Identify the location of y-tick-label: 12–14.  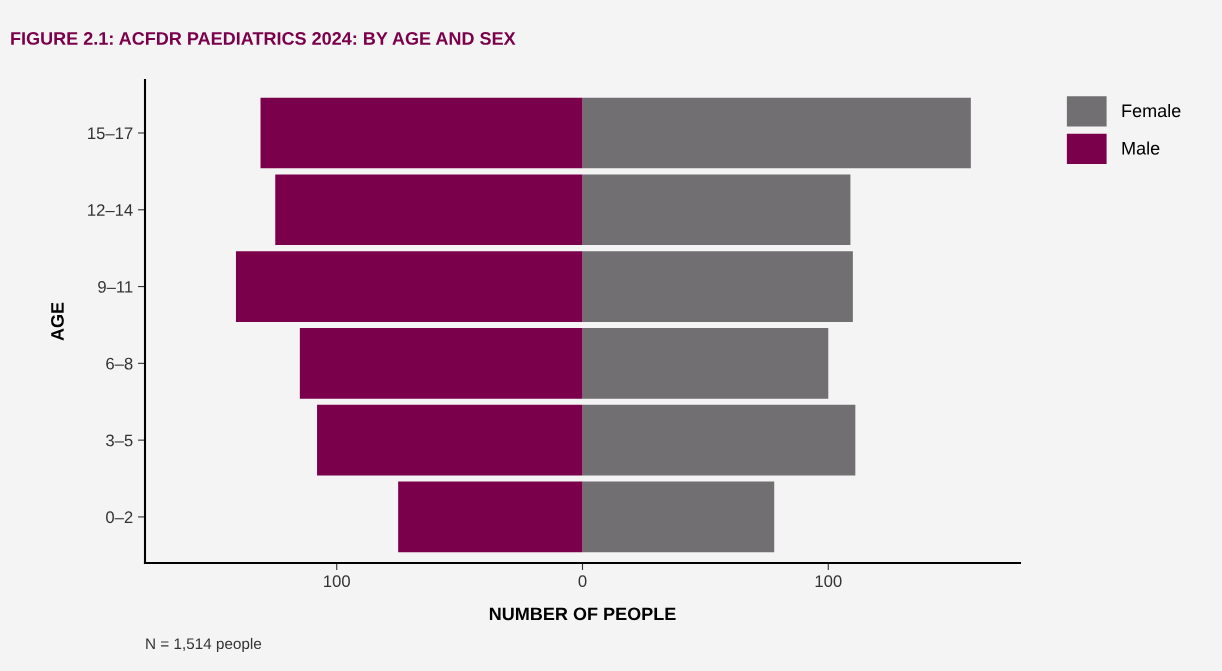
(110, 210).